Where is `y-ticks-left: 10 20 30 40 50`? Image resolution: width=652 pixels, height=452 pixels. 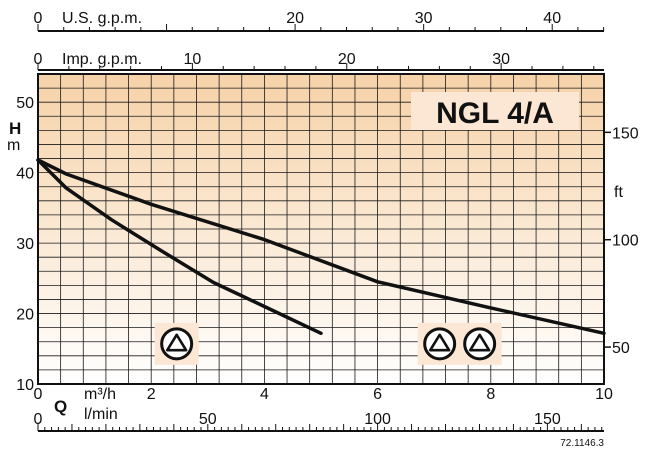
y-ticks-left: 10 20 30 40 50 is located at coordinates (25, 244).